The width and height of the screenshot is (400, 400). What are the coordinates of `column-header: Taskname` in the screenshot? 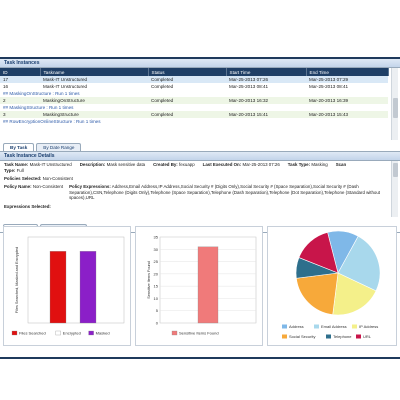 It's located at (94, 72).